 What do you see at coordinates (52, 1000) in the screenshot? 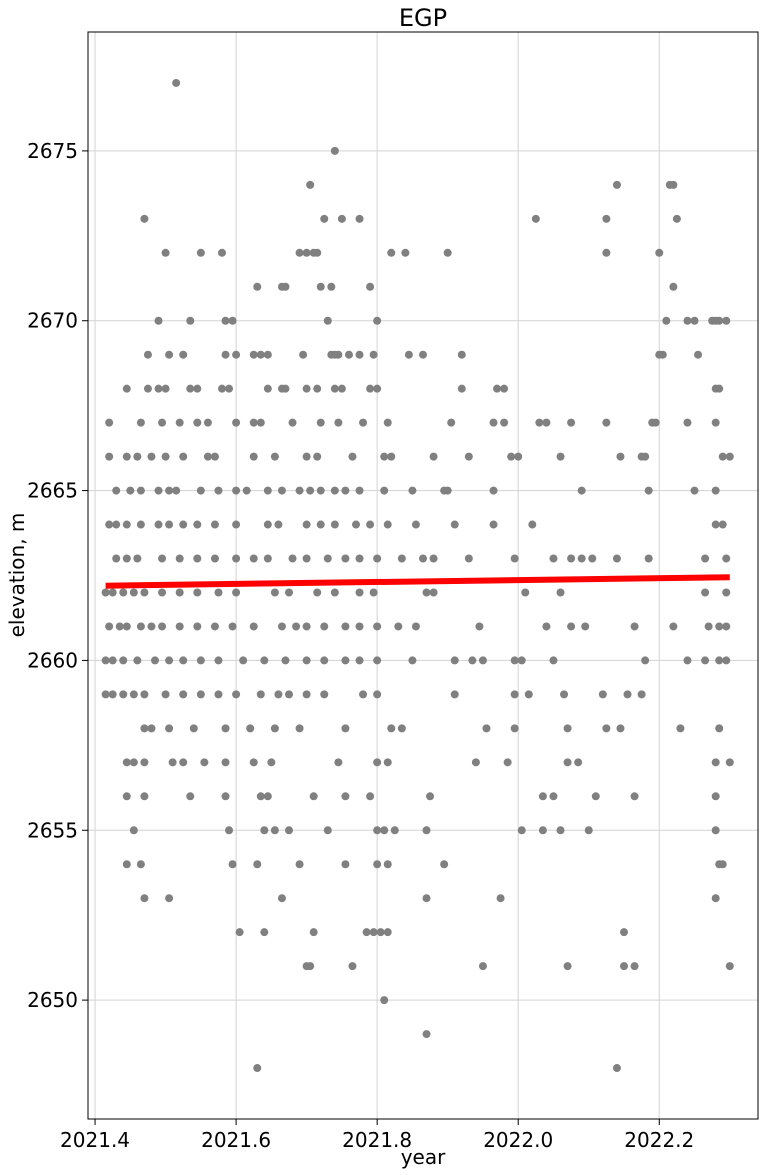
I see `y-tick-label: 2650` at bounding box center [52, 1000].